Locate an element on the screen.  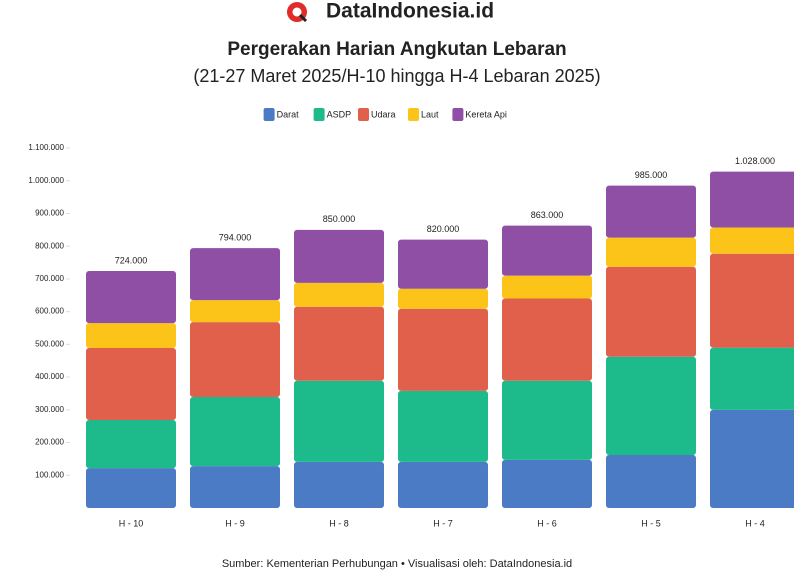
y-tick-label: 200.000 is located at coordinates (49, 442).